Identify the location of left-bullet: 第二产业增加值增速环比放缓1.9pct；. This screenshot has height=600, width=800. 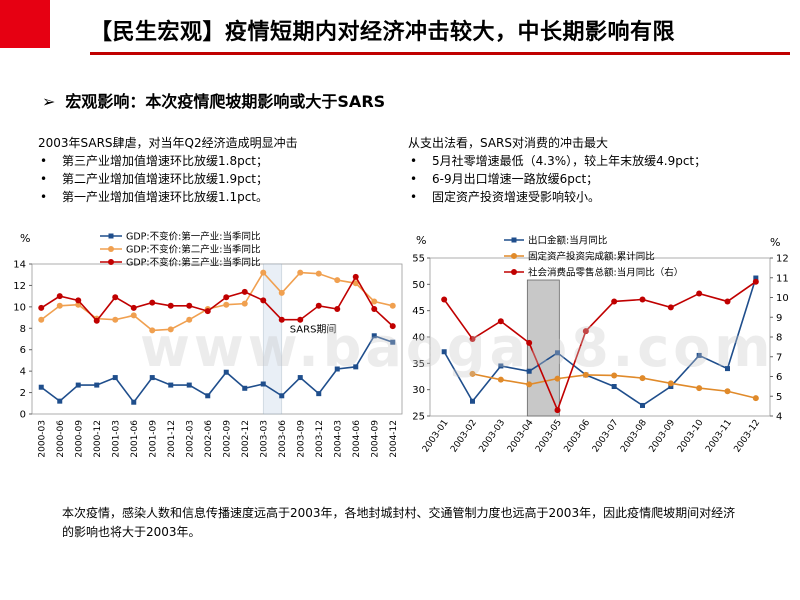
(218, 179).